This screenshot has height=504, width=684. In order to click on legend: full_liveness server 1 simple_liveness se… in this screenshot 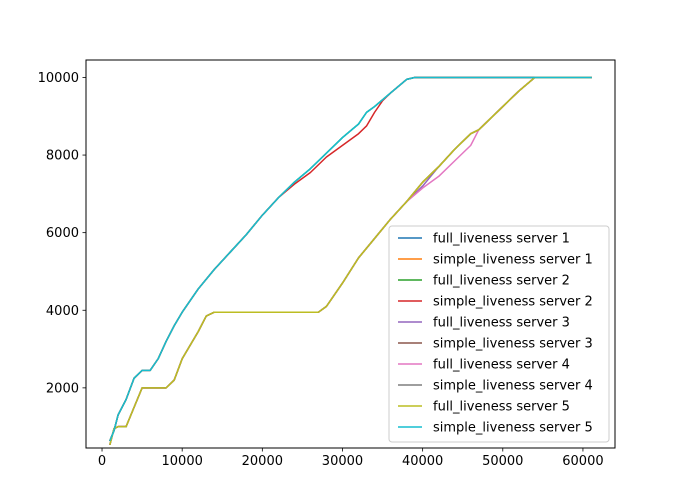, I will do `click(499, 334)`.